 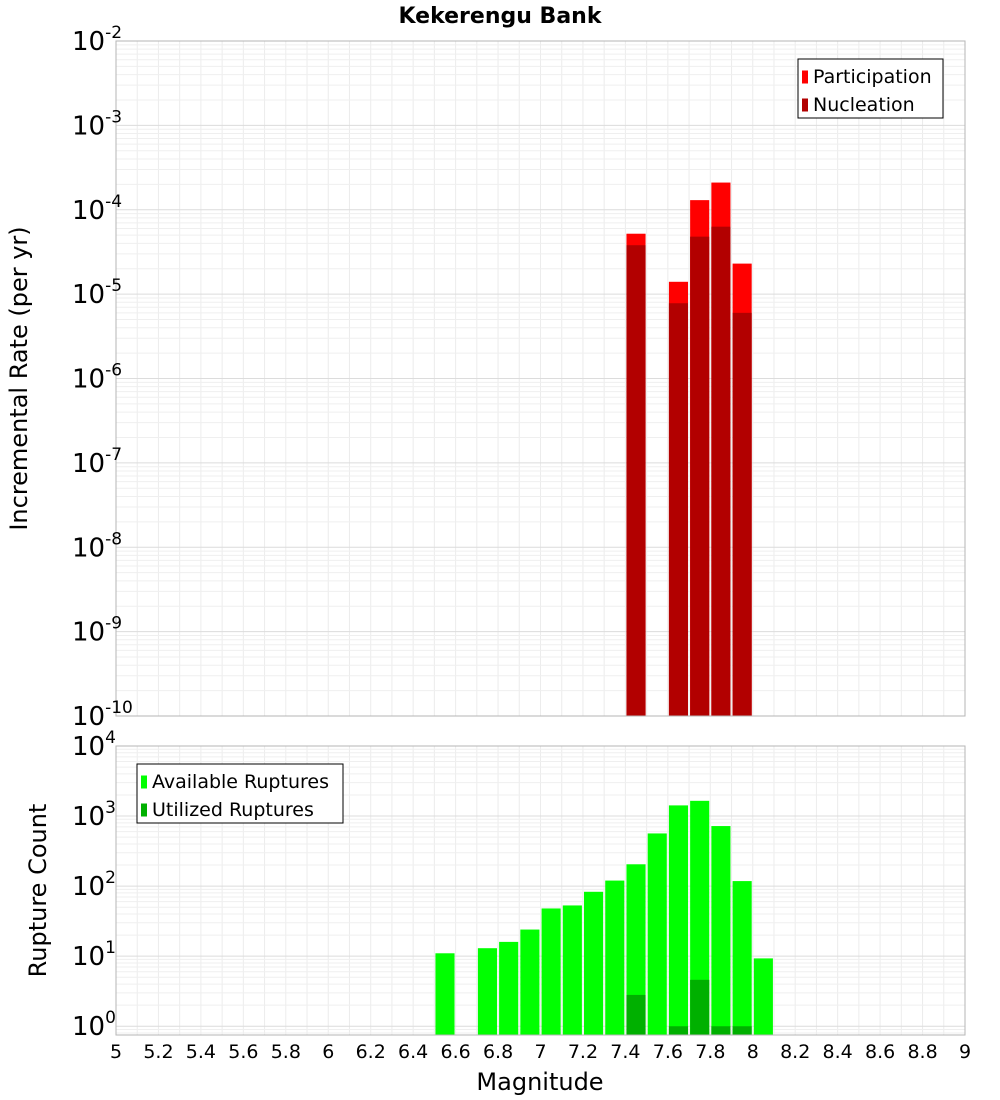 What do you see at coordinates (97, 293) in the screenshot?
I see `rate-y-tick-label: 10⁻⁵` at bounding box center [97, 293].